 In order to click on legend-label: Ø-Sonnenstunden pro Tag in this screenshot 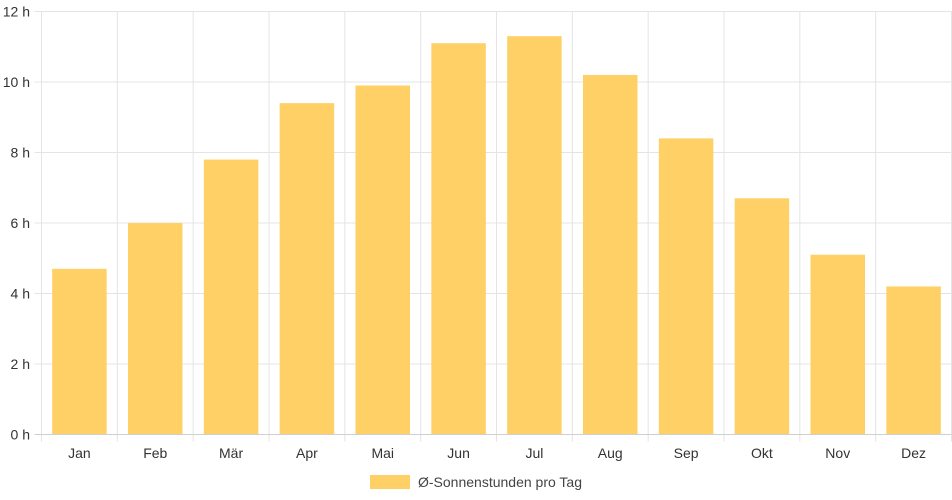, I will do `click(500, 482)`.